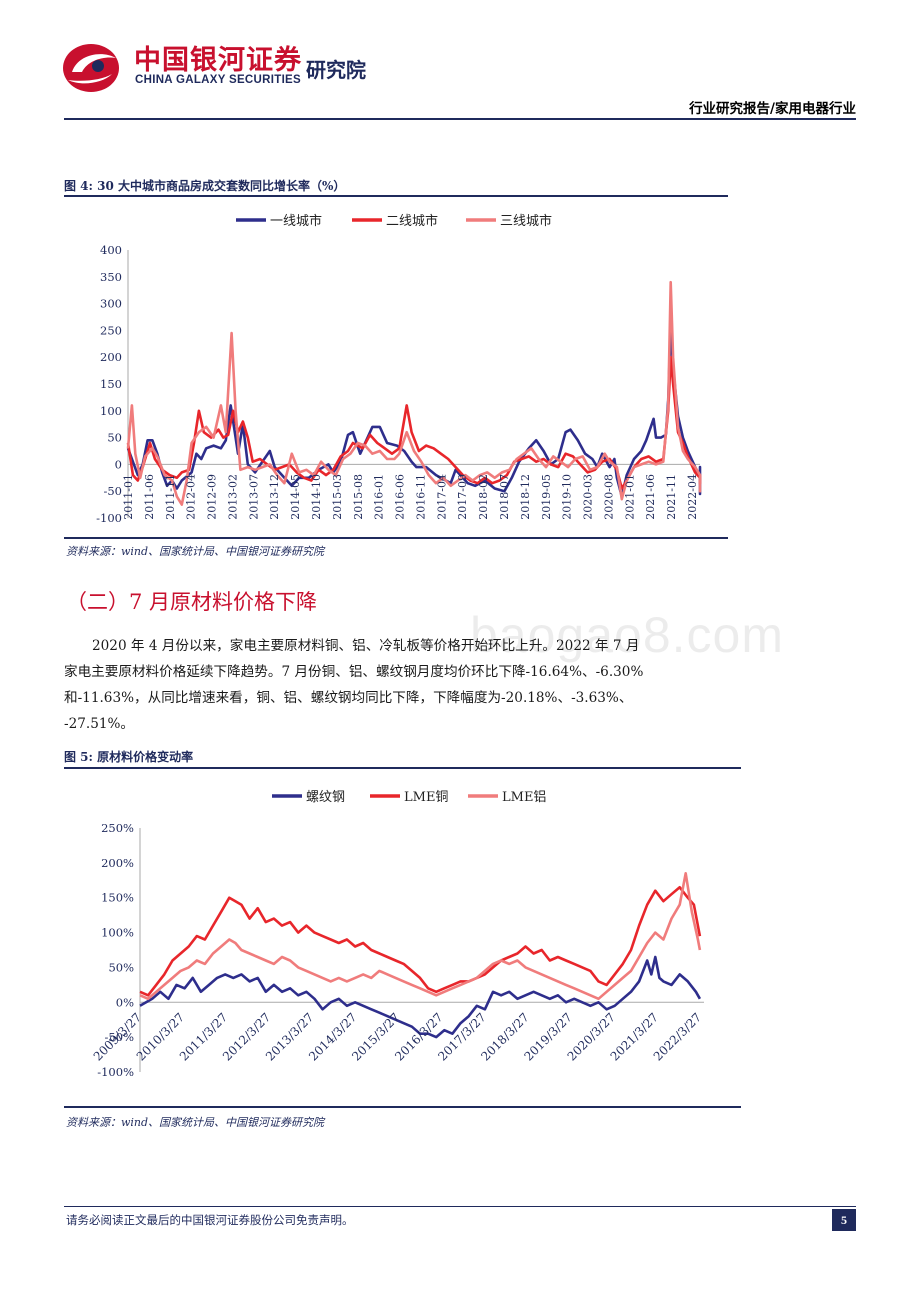 The height and width of the screenshot is (1302, 920). I want to click on galaxy-logo-icon, so click(91, 68).